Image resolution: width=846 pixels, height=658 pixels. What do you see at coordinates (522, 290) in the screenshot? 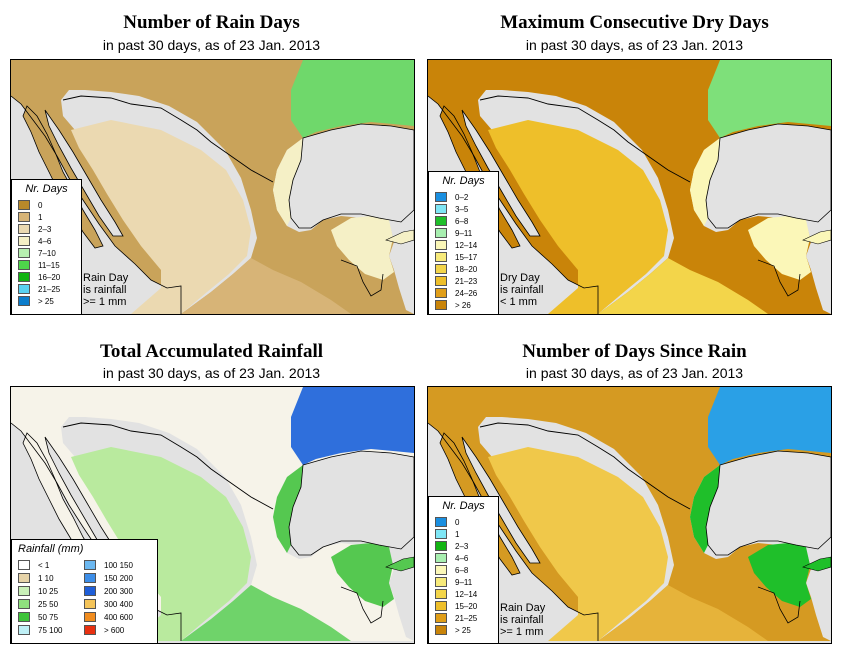
I see `legend-note: Dry Day is rainfall < 1 mm` at bounding box center [522, 290].